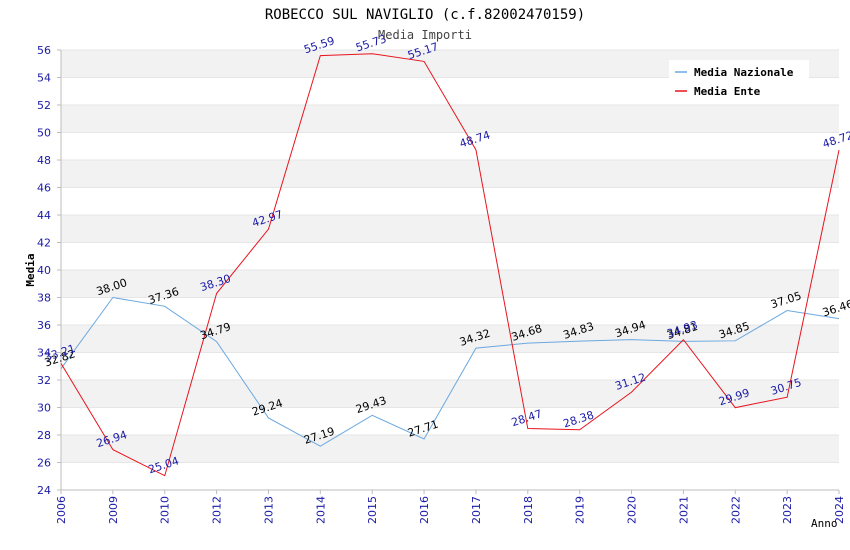 The width and height of the screenshot is (850, 550). Describe the element at coordinates (580, 510) in the screenshot. I see `x-tick-label: 2019` at that location.